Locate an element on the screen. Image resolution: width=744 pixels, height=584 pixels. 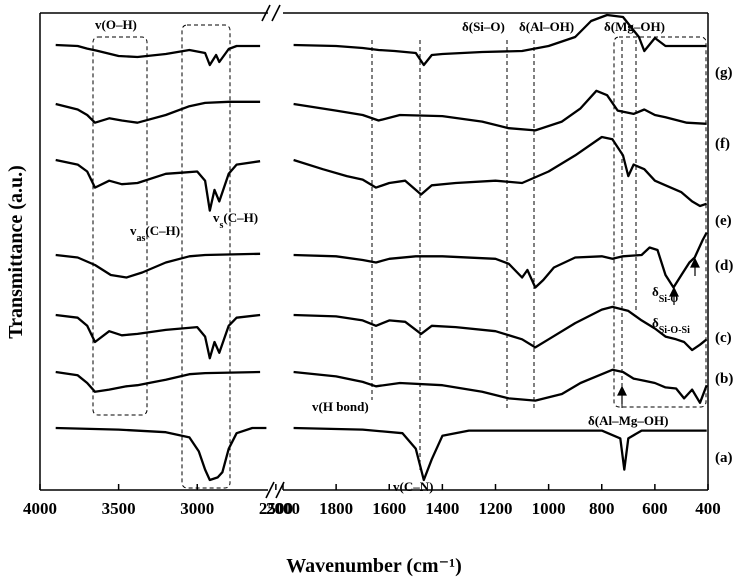
label-d: (d) is located at coordinates (724, 266).